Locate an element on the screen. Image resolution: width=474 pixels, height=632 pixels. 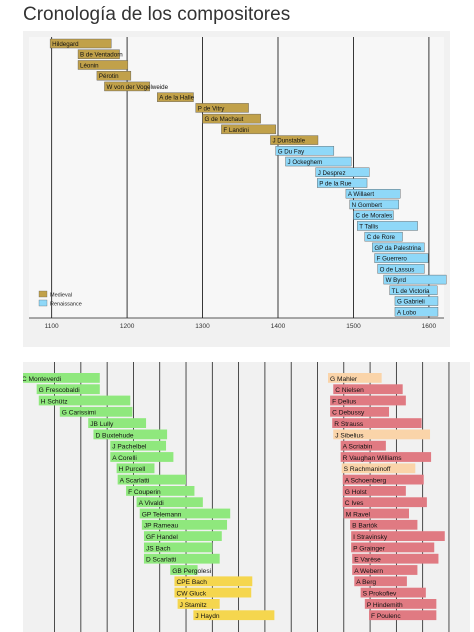
bar-o-de-lassus is located at coordinates (401, 269).